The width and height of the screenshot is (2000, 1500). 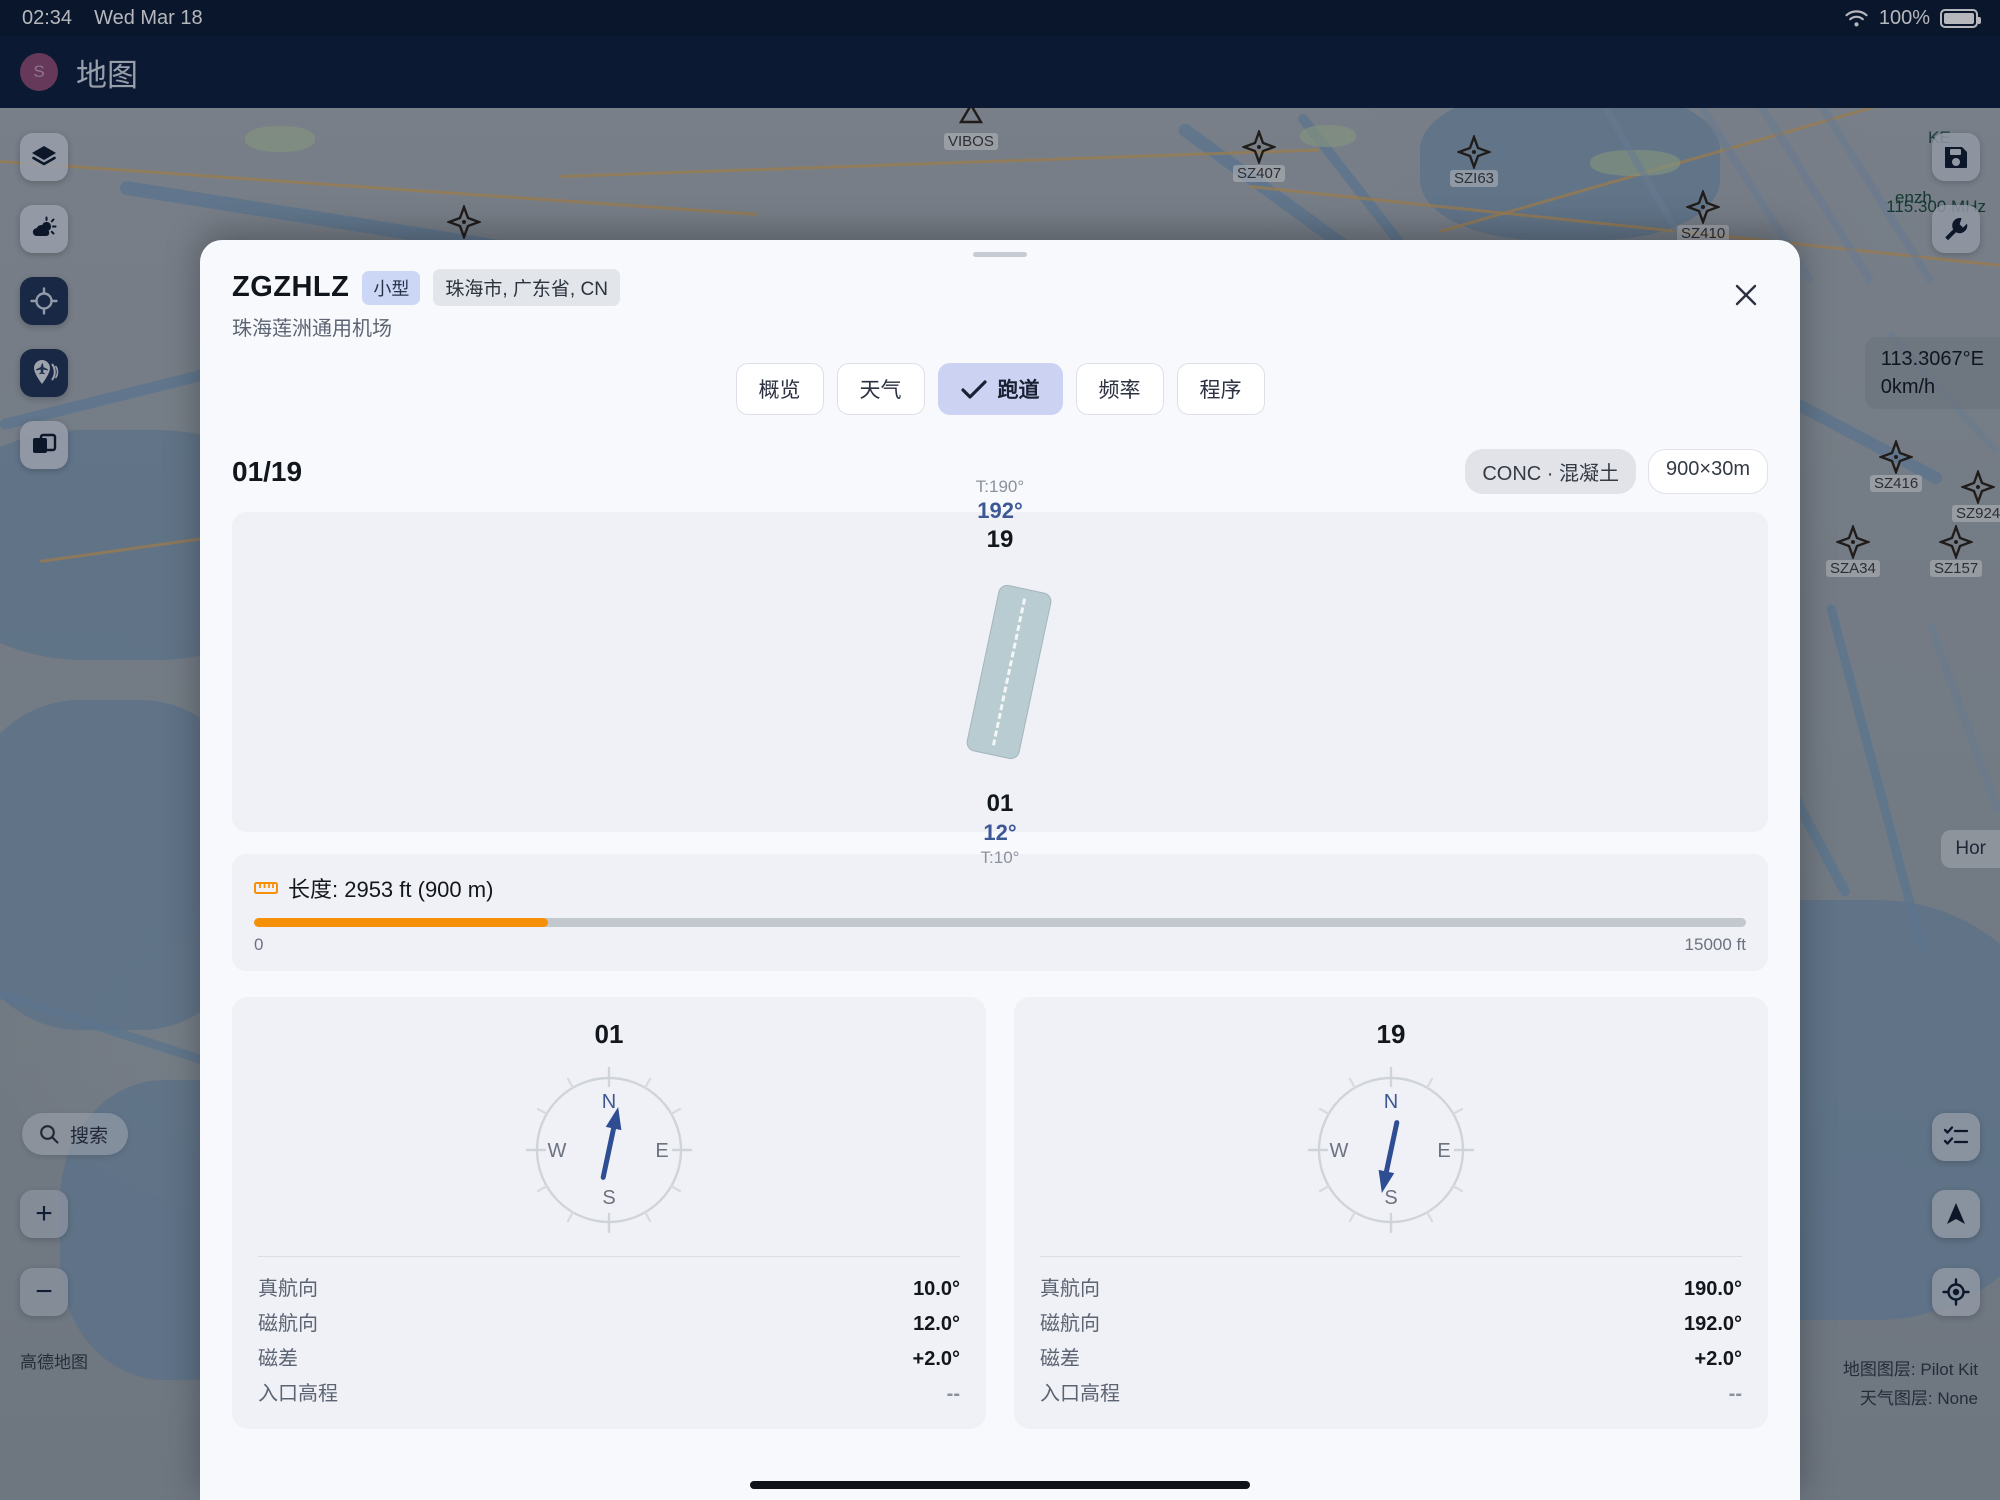 I want to click on map-waypoint: SZ416, so click(x=1896, y=466).